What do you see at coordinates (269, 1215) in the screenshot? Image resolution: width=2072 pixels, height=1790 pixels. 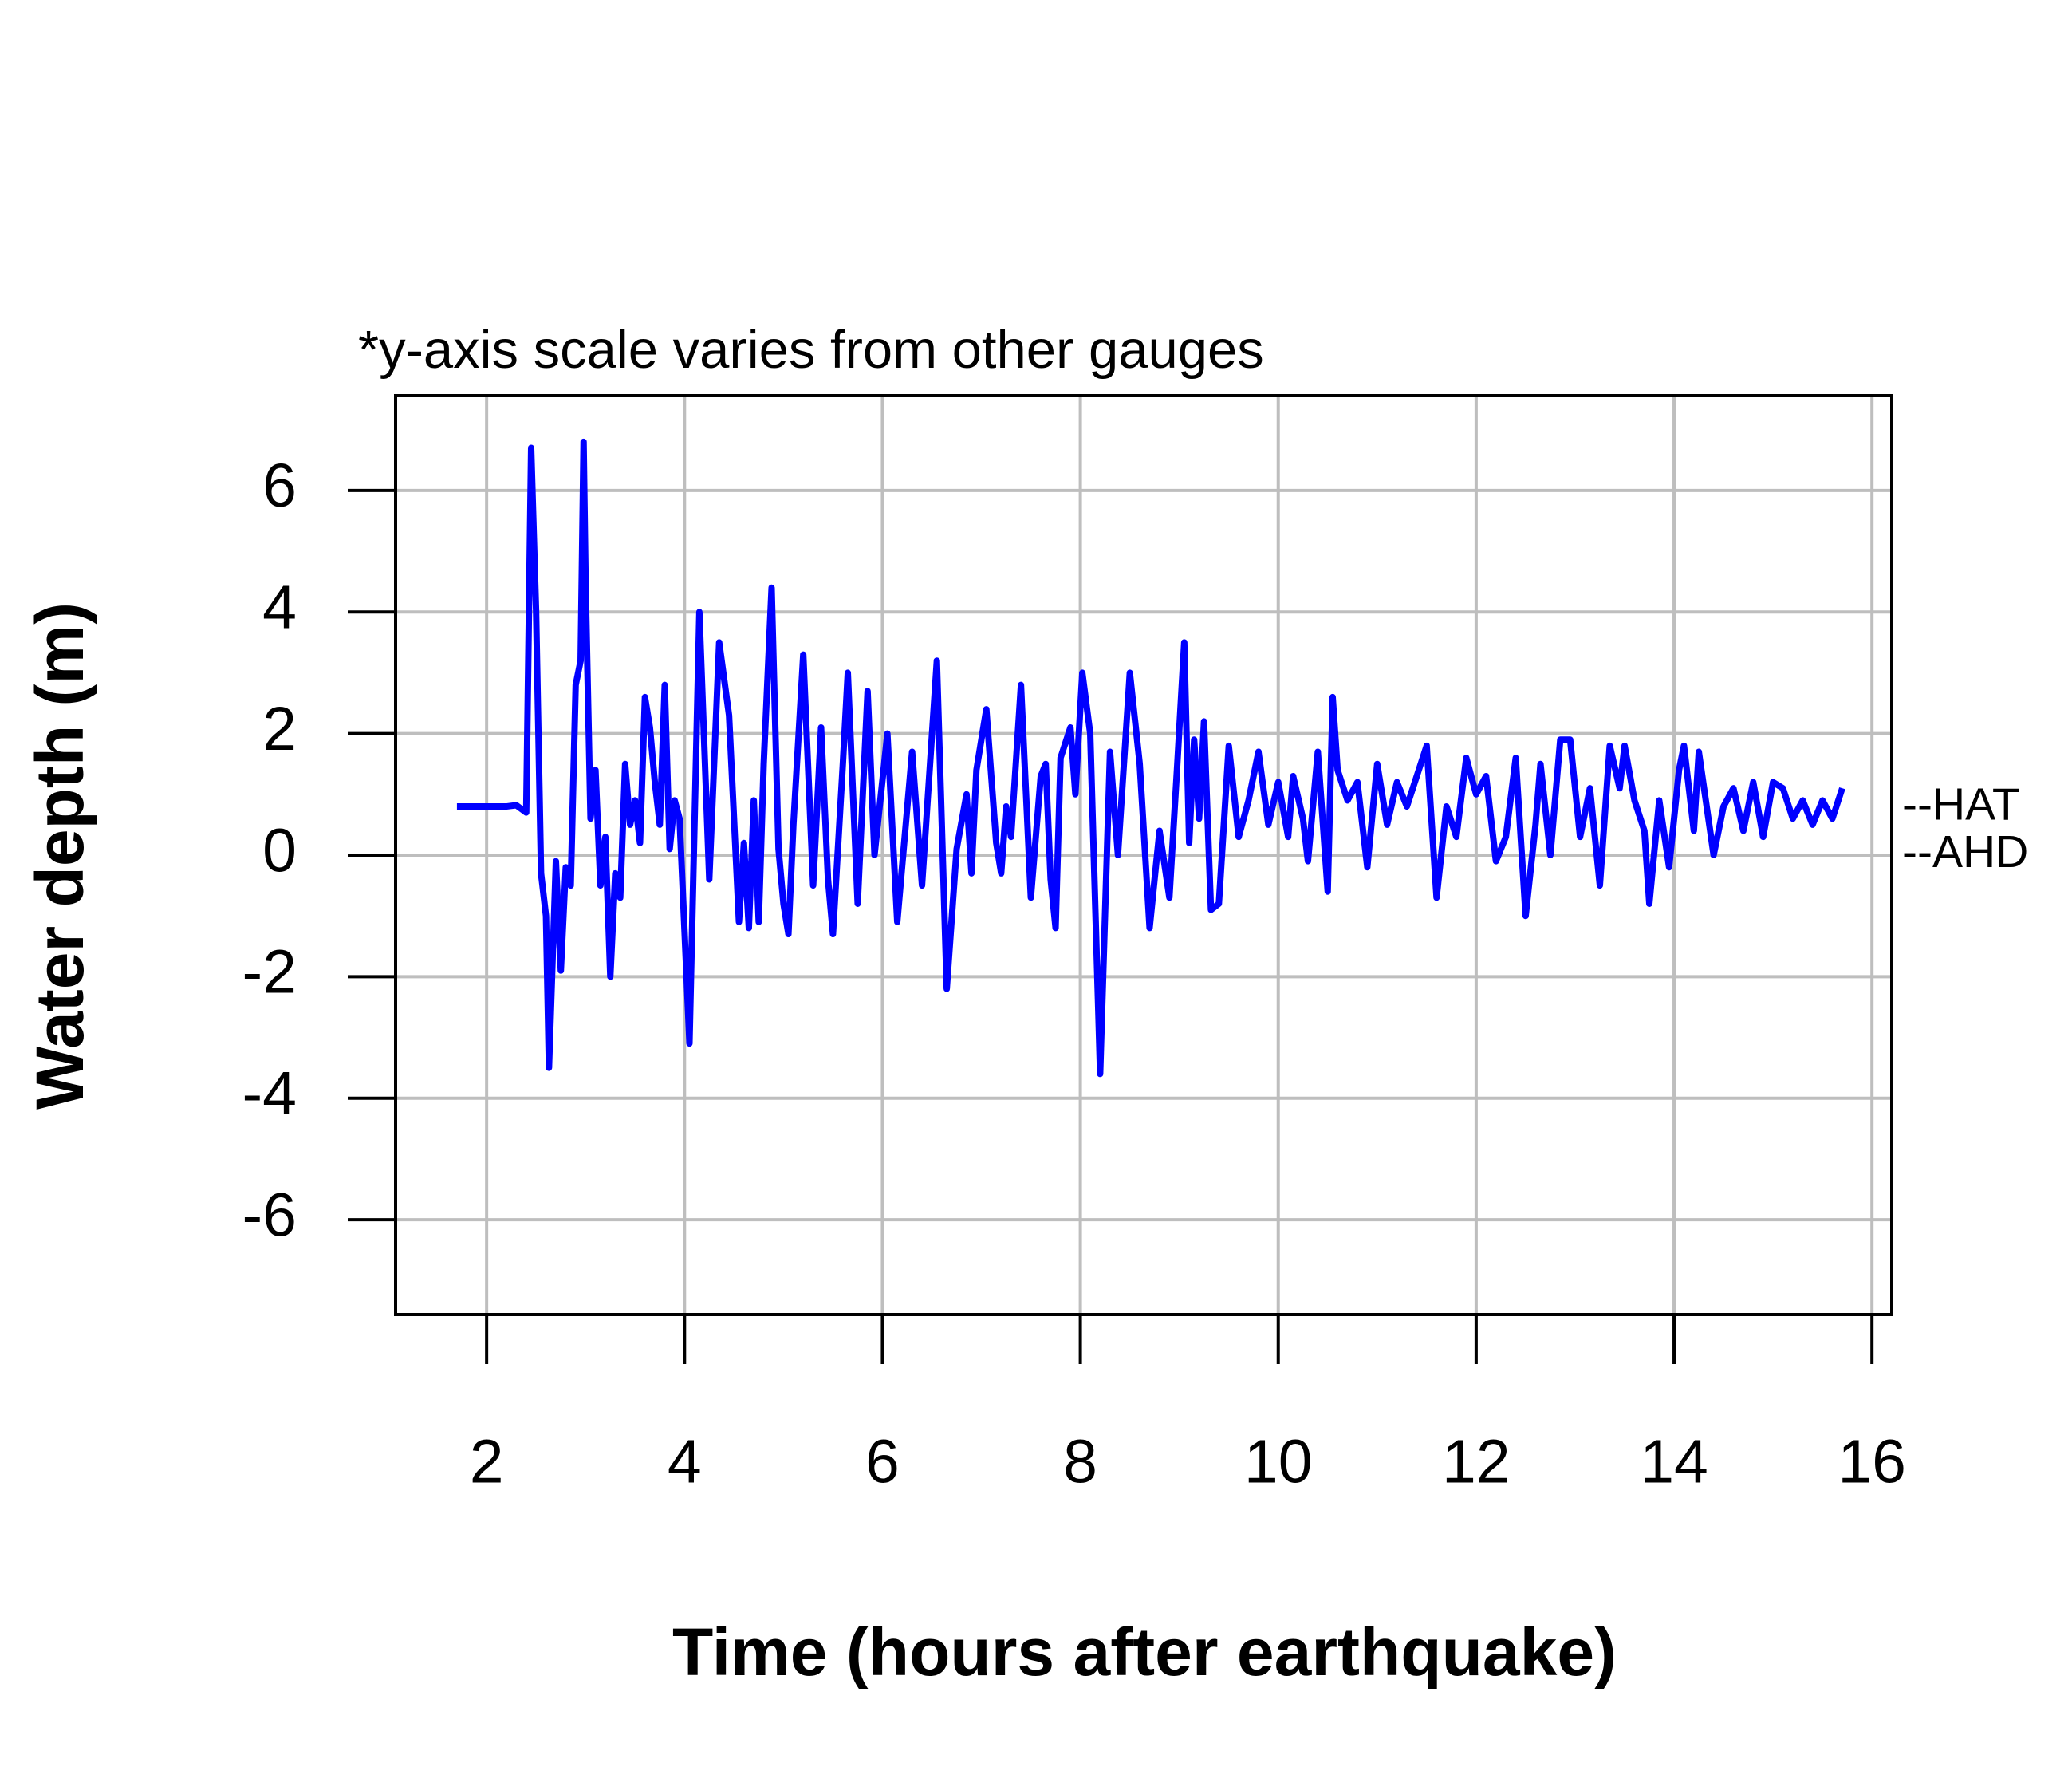 I see `y-tick-label: -6` at bounding box center [269, 1215].